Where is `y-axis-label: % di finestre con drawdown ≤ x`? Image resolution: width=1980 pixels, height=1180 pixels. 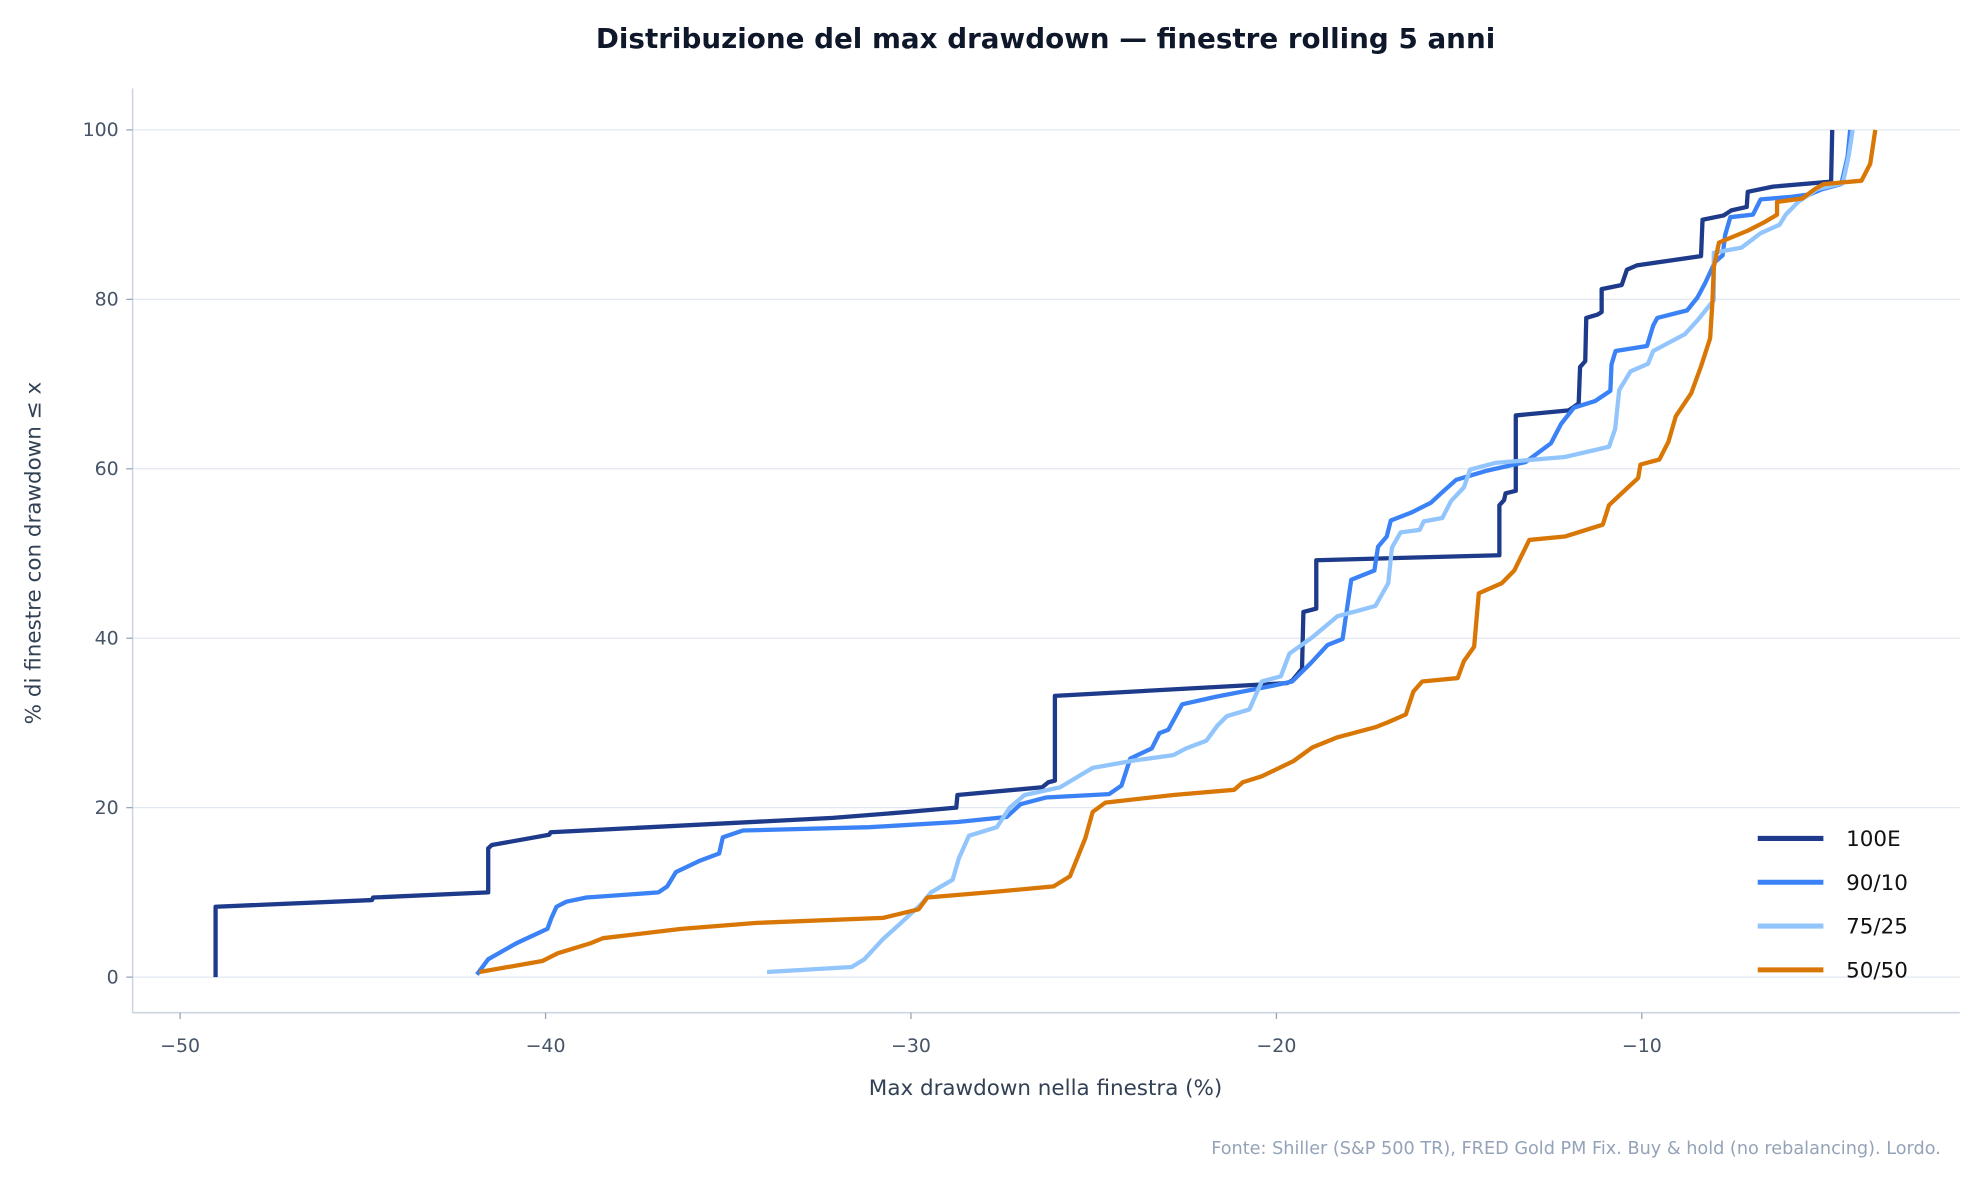
y-axis-label: % di finestre con drawdown ≤ x is located at coordinates (33, 553).